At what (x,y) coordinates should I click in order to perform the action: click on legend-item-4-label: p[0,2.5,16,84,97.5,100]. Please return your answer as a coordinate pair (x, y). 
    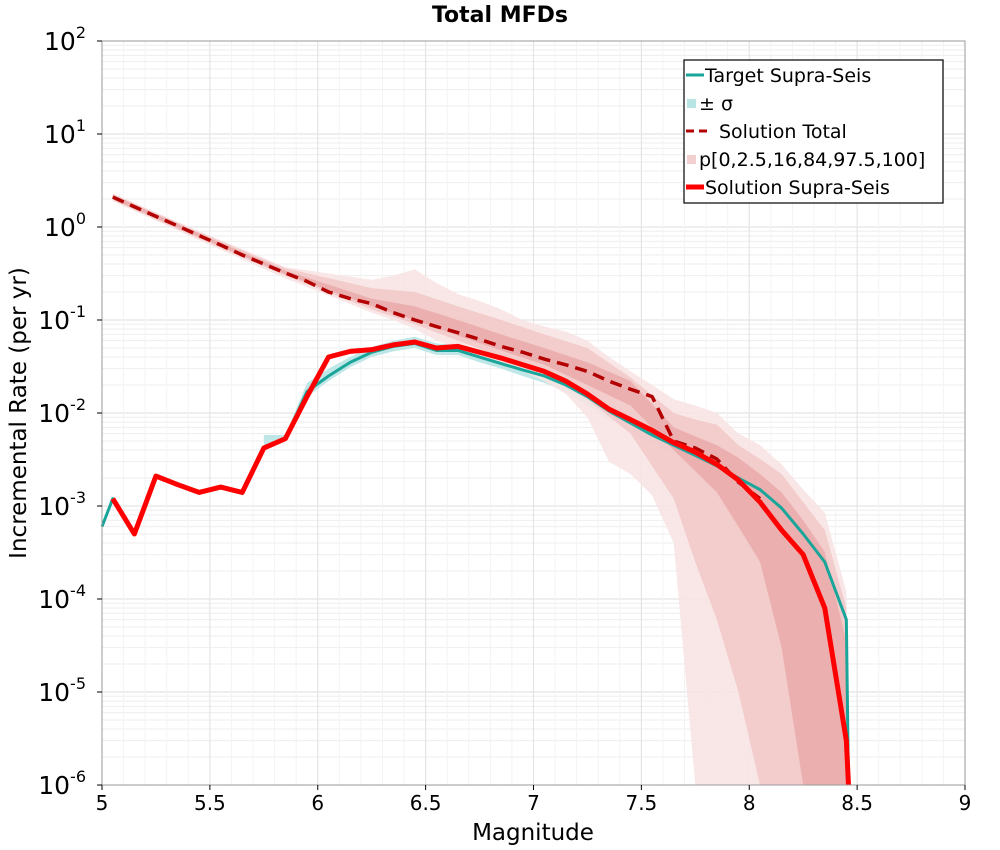
    Looking at the image, I should click on (812, 160).